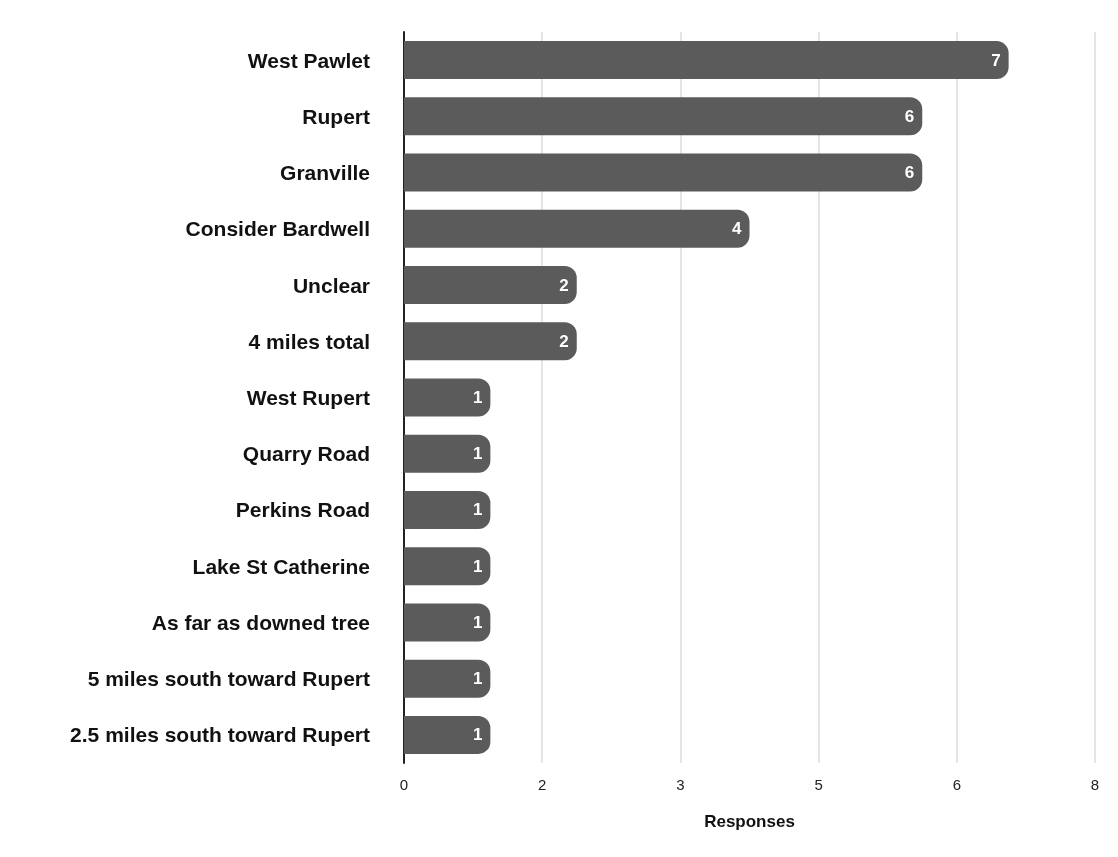 This screenshot has width=1118, height=857. What do you see at coordinates (818, 784) in the screenshot?
I see `x-tick-label: 5` at bounding box center [818, 784].